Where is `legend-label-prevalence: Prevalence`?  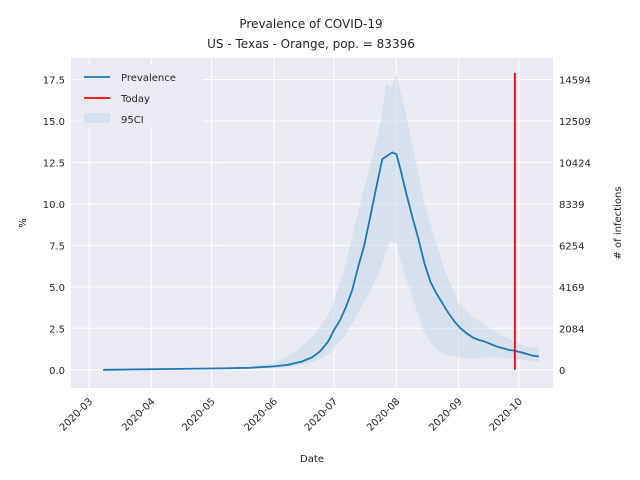 legend-label-prevalence: Prevalence is located at coordinates (148, 78).